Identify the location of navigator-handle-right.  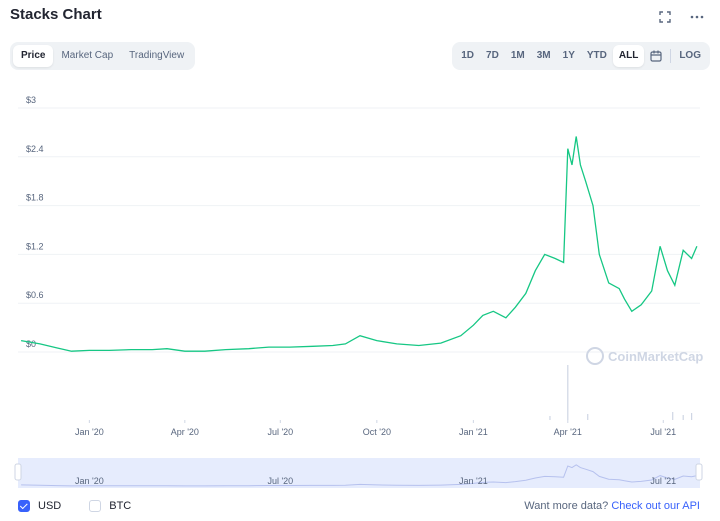
(699, 472).